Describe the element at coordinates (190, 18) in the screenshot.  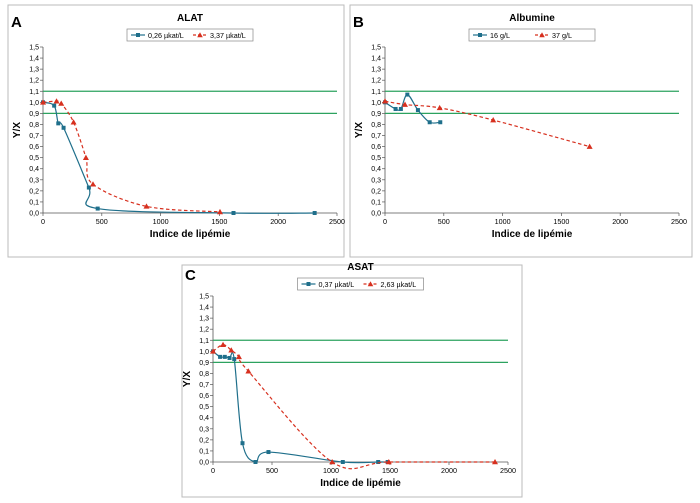
I see `chart-title: ALAT` at that location.